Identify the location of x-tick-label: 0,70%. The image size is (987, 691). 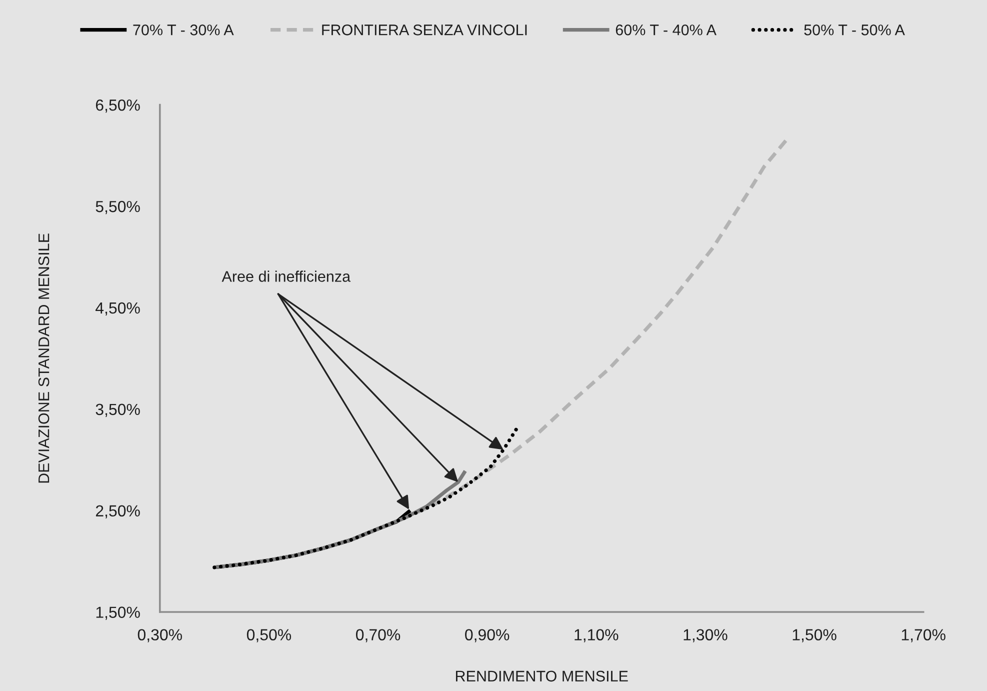
(378, 635).